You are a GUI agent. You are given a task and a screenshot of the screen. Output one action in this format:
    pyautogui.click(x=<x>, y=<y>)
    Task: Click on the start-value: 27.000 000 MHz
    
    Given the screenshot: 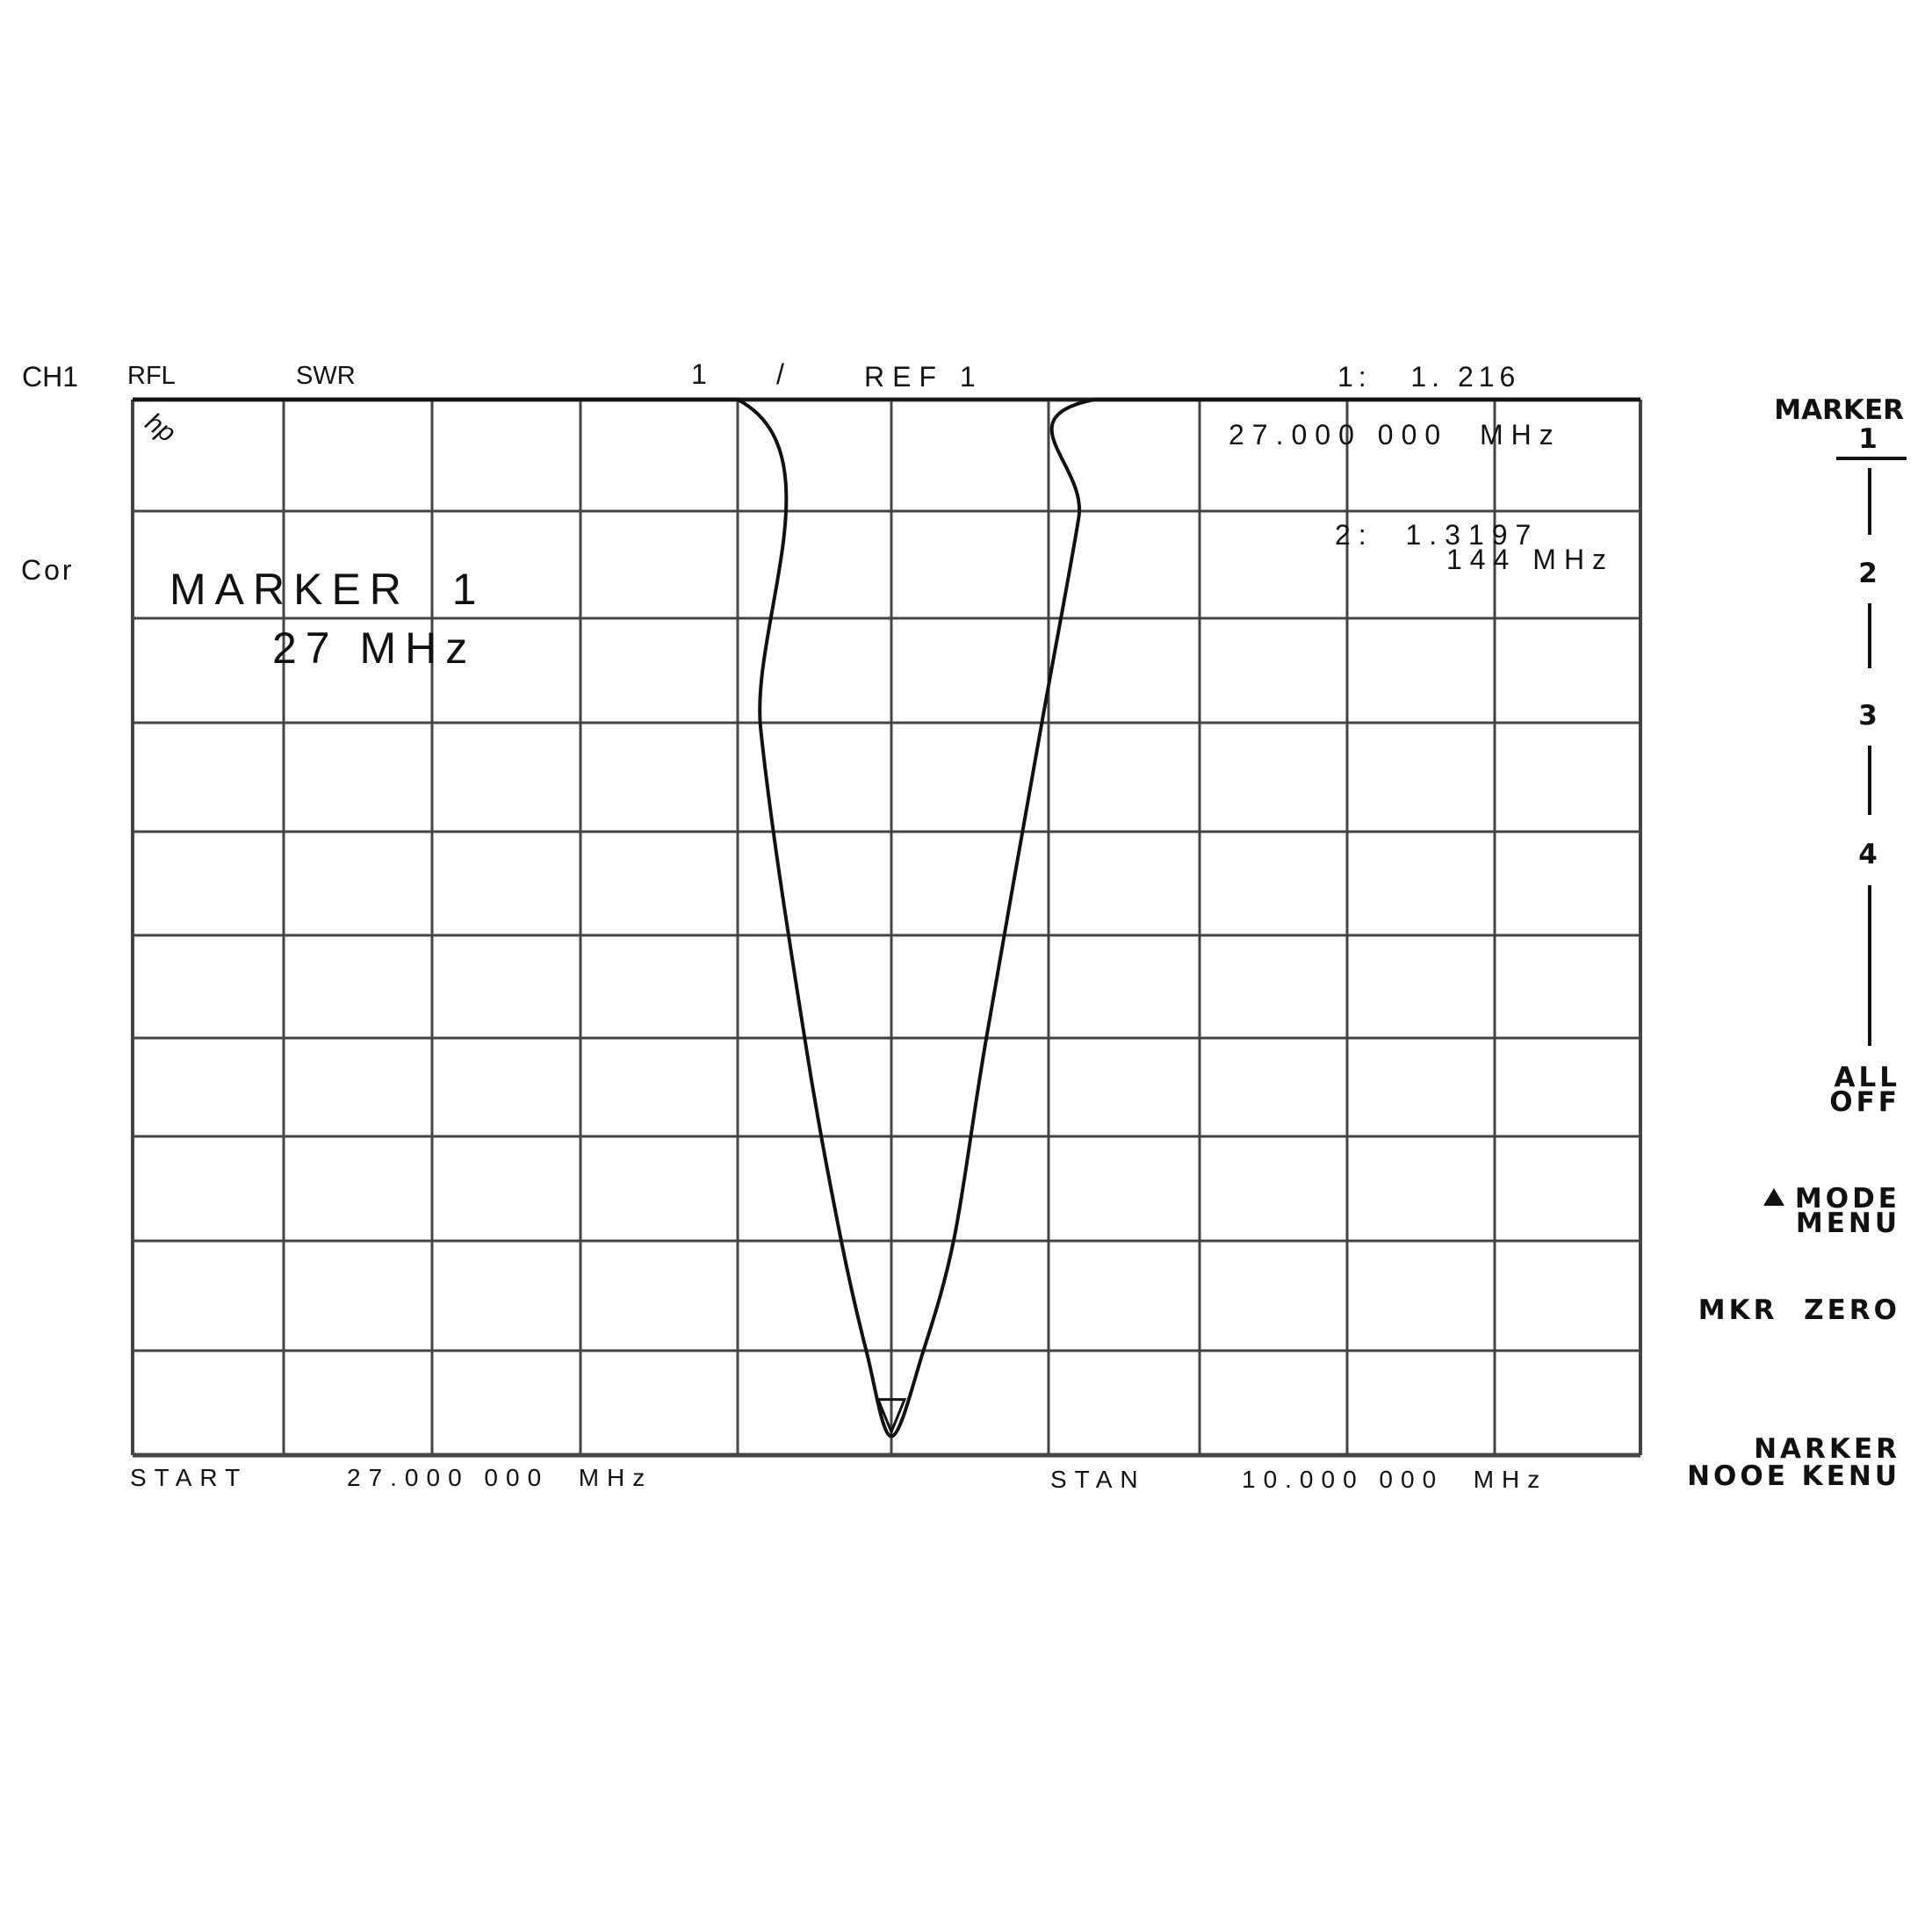 What is the action you would take?
    pyautogui.click(x=499, y=1478)
    